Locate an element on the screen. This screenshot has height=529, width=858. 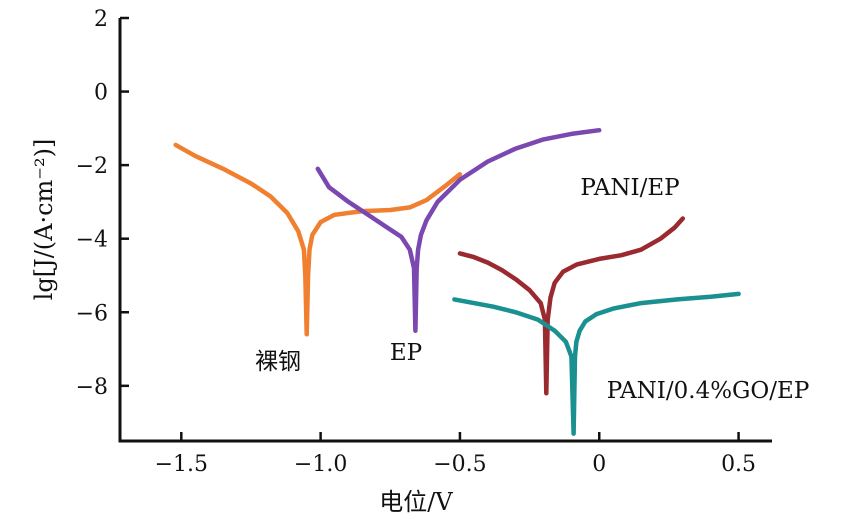
curve-label-1: 裸钢 is located at coordinates (278, 362).